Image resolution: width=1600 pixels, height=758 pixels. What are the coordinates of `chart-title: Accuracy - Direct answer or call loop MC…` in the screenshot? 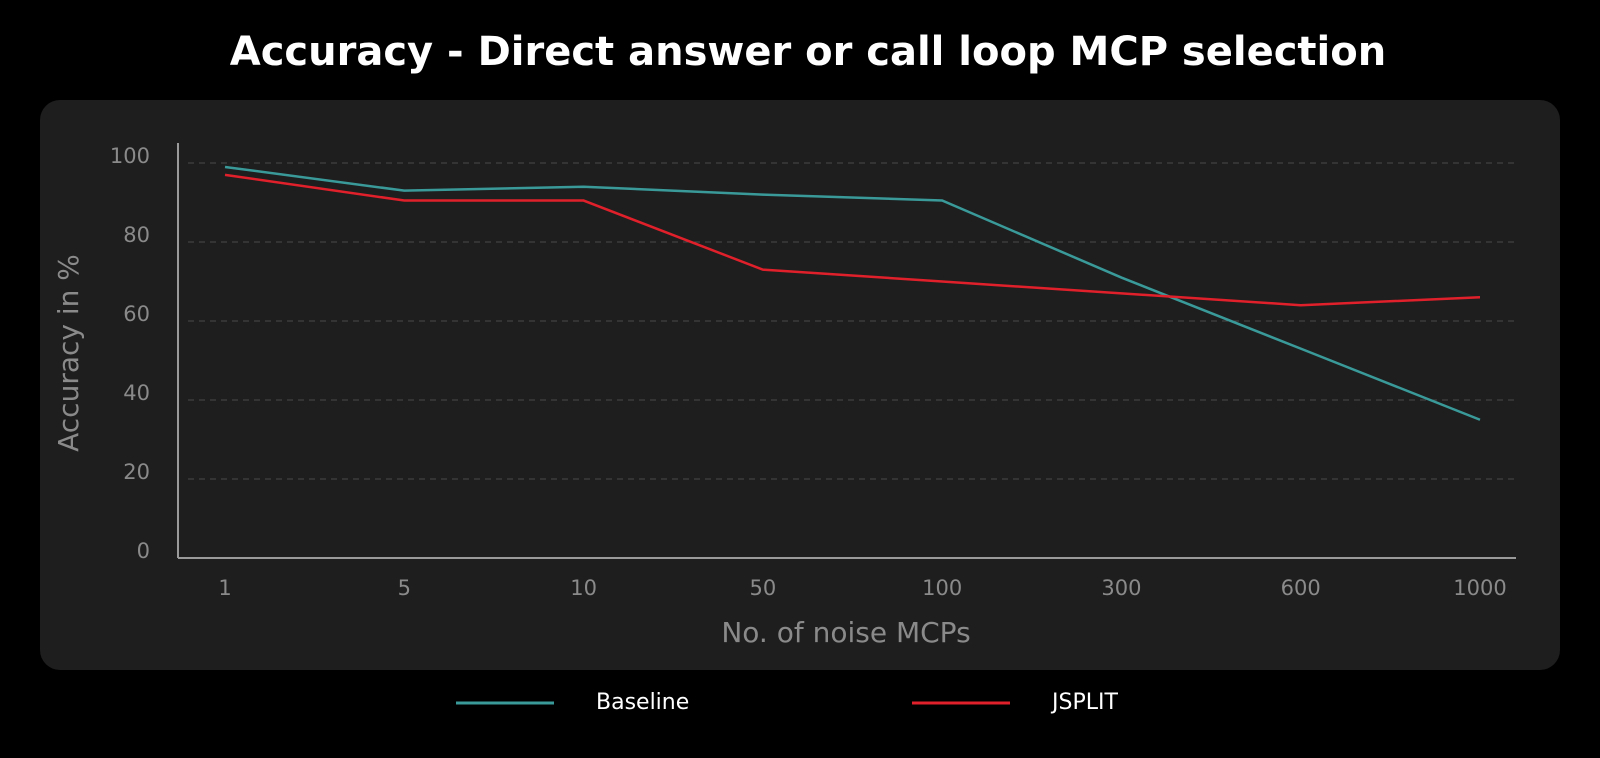 It's located at (808, 52).